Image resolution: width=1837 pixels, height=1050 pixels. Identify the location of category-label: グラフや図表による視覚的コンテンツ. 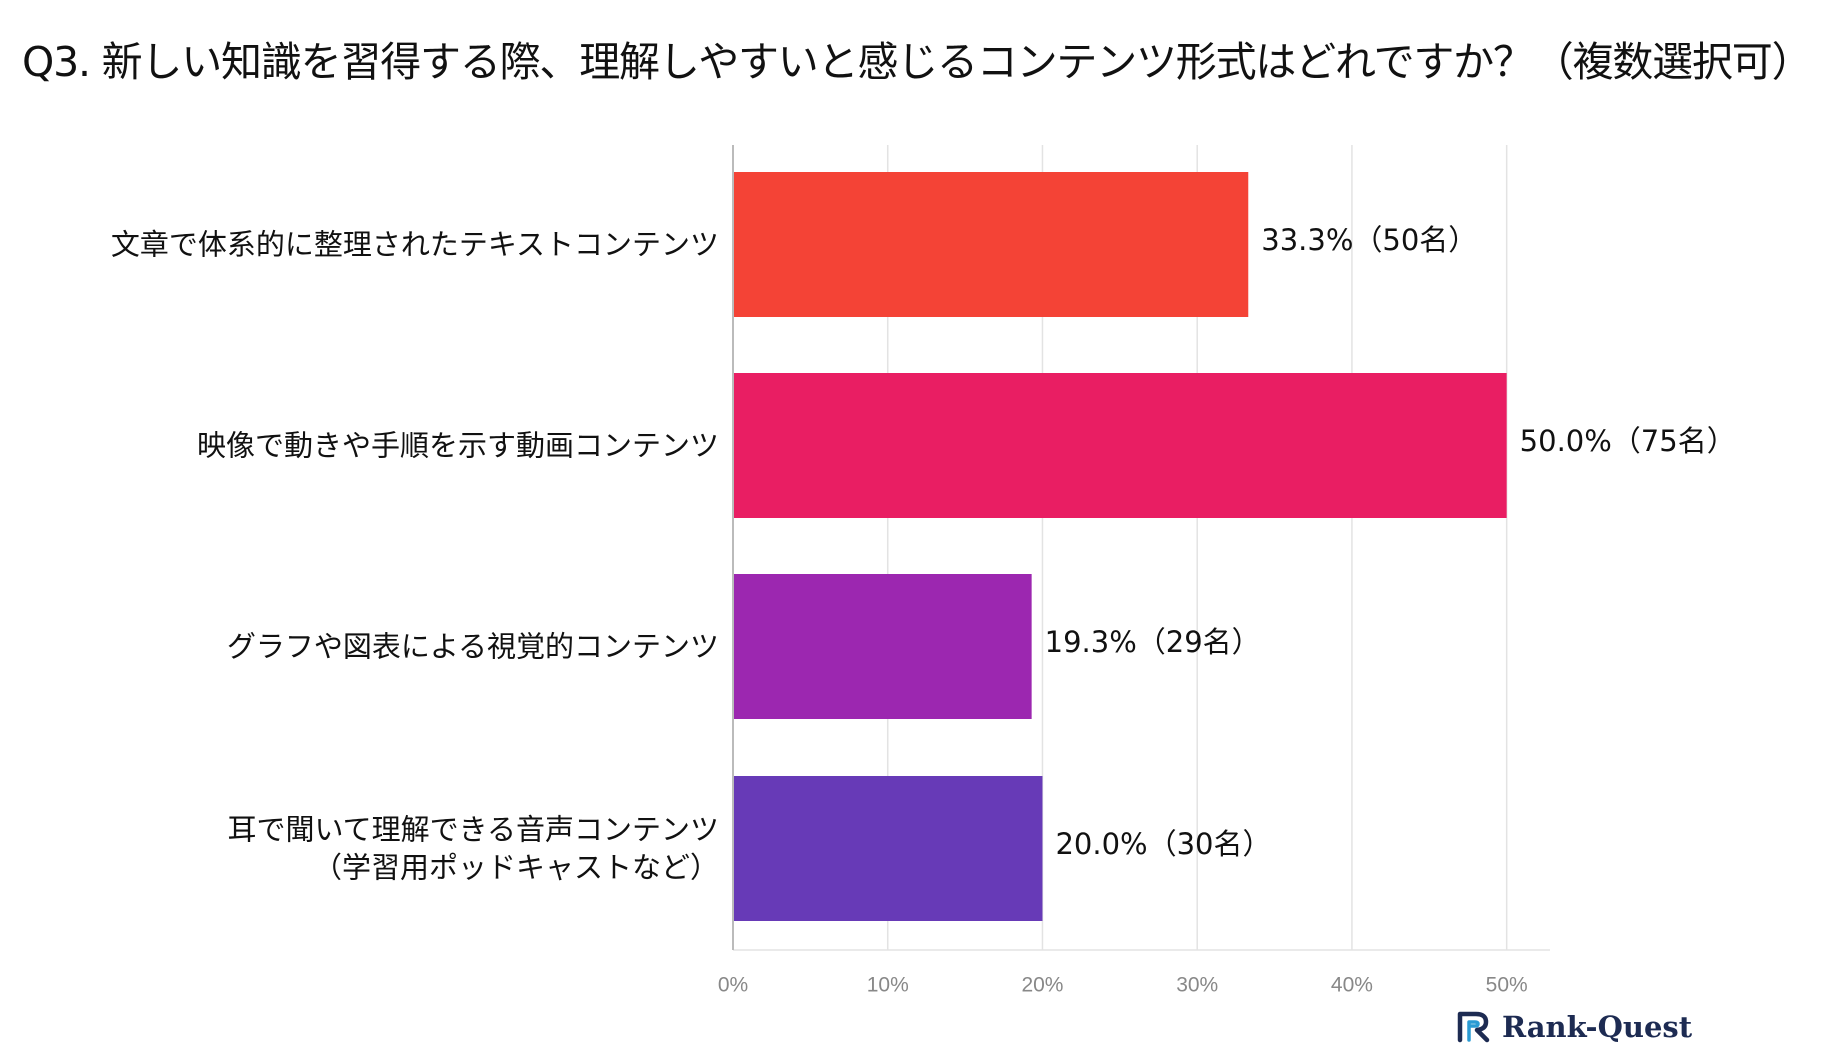
(473, 647).